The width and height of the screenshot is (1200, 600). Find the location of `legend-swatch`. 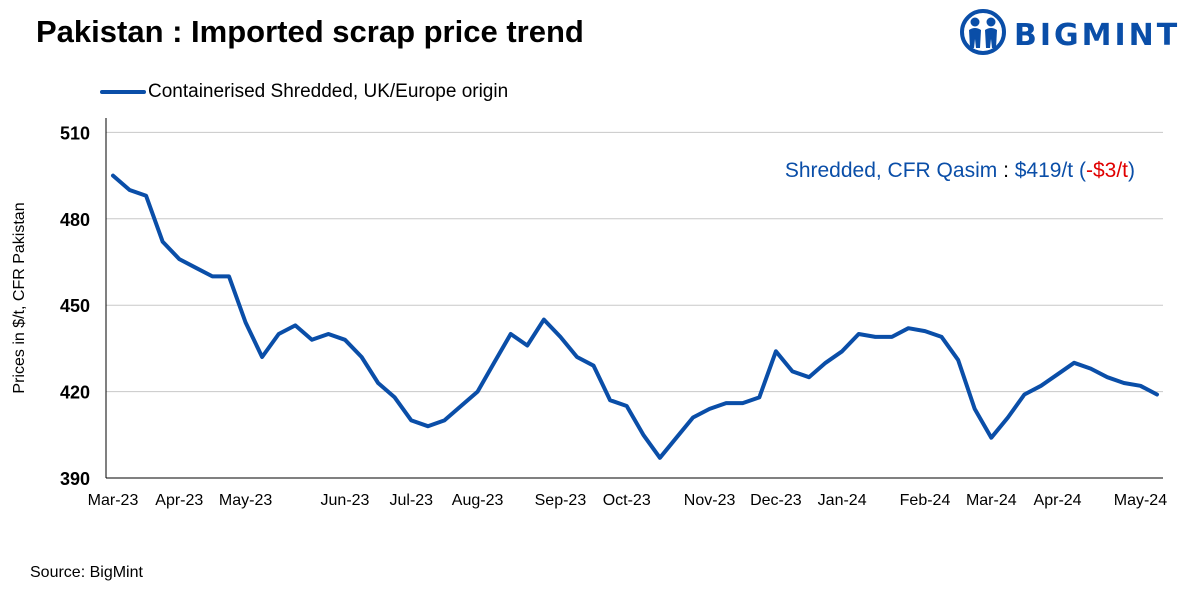

legend-swatch is located at coordinates (123, 92).